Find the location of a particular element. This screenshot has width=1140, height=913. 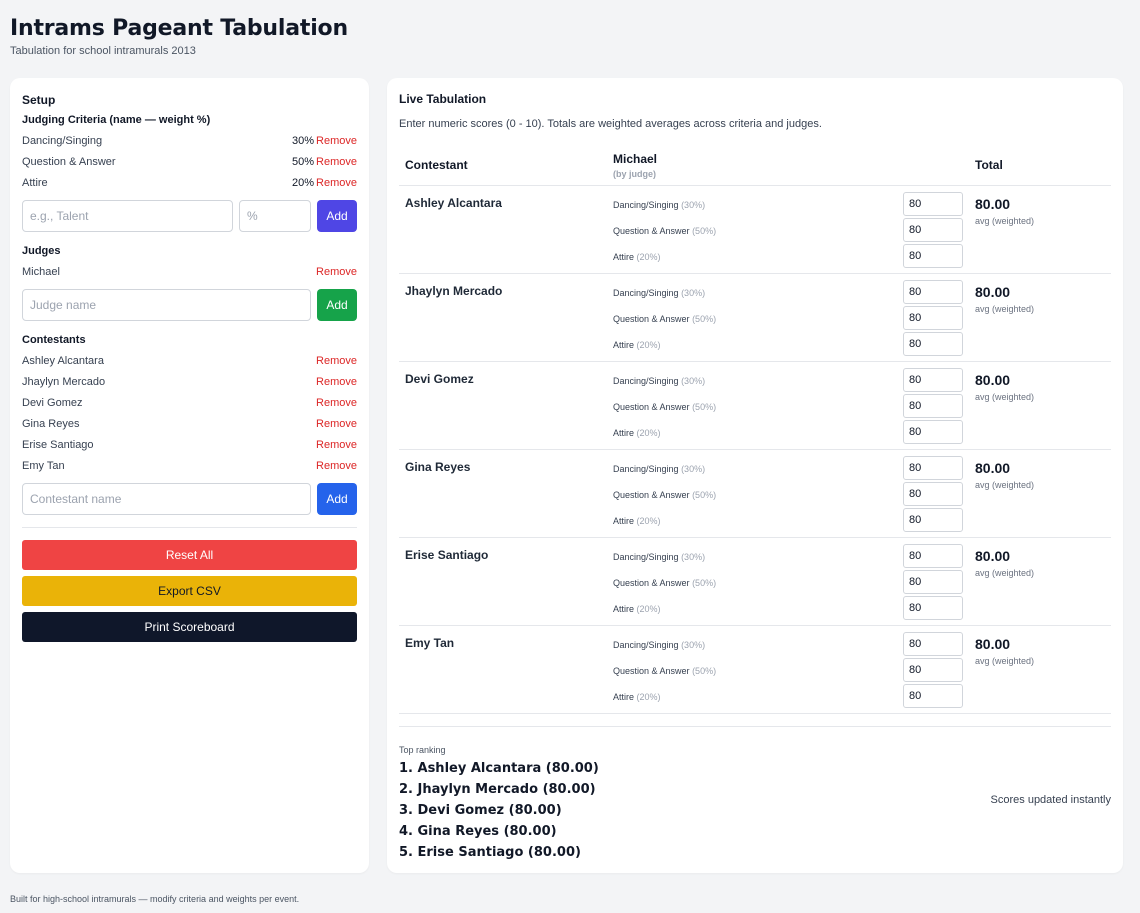

live-title: Live Tabulation is located at coordinates (443, 99).